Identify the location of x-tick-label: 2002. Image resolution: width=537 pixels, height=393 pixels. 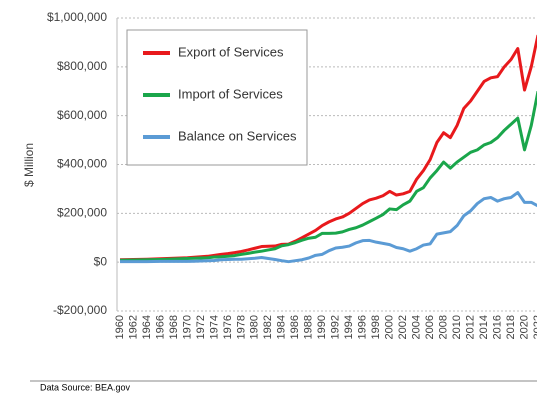
(403, 327).